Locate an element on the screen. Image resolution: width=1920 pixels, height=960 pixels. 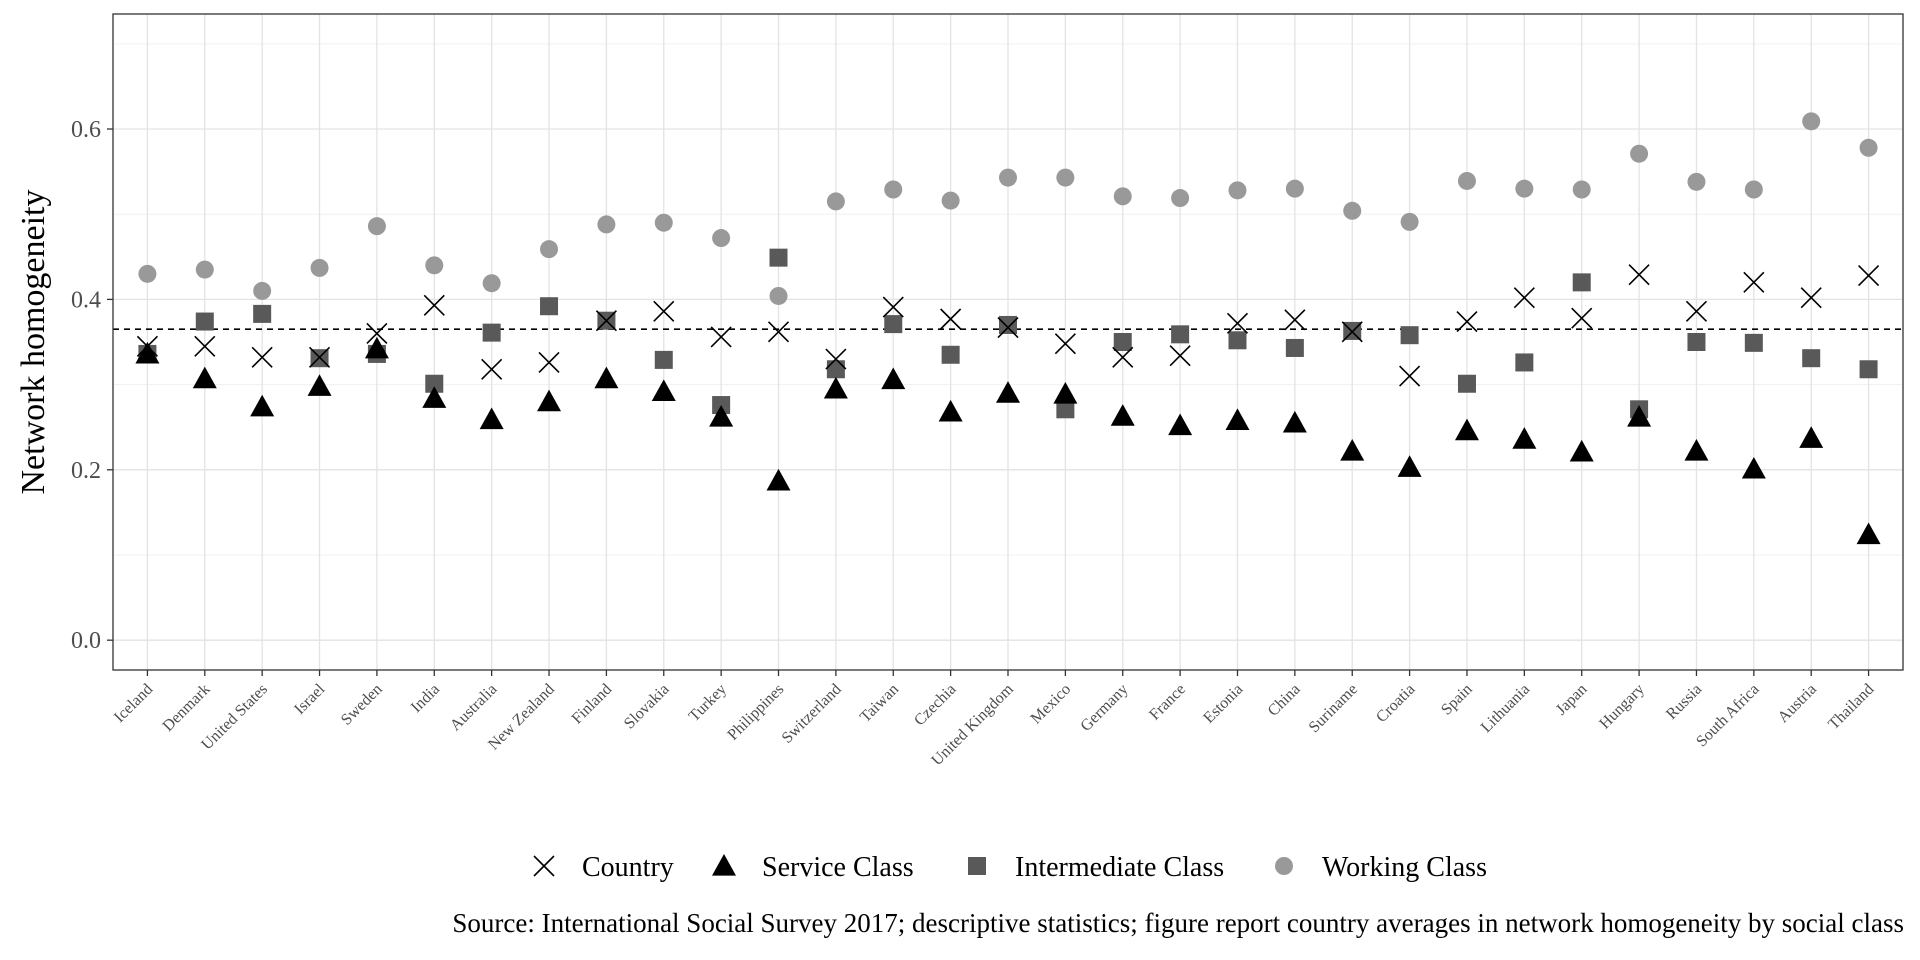
y-axis-title: Network homogeneity is located at coordinates (33, 342).